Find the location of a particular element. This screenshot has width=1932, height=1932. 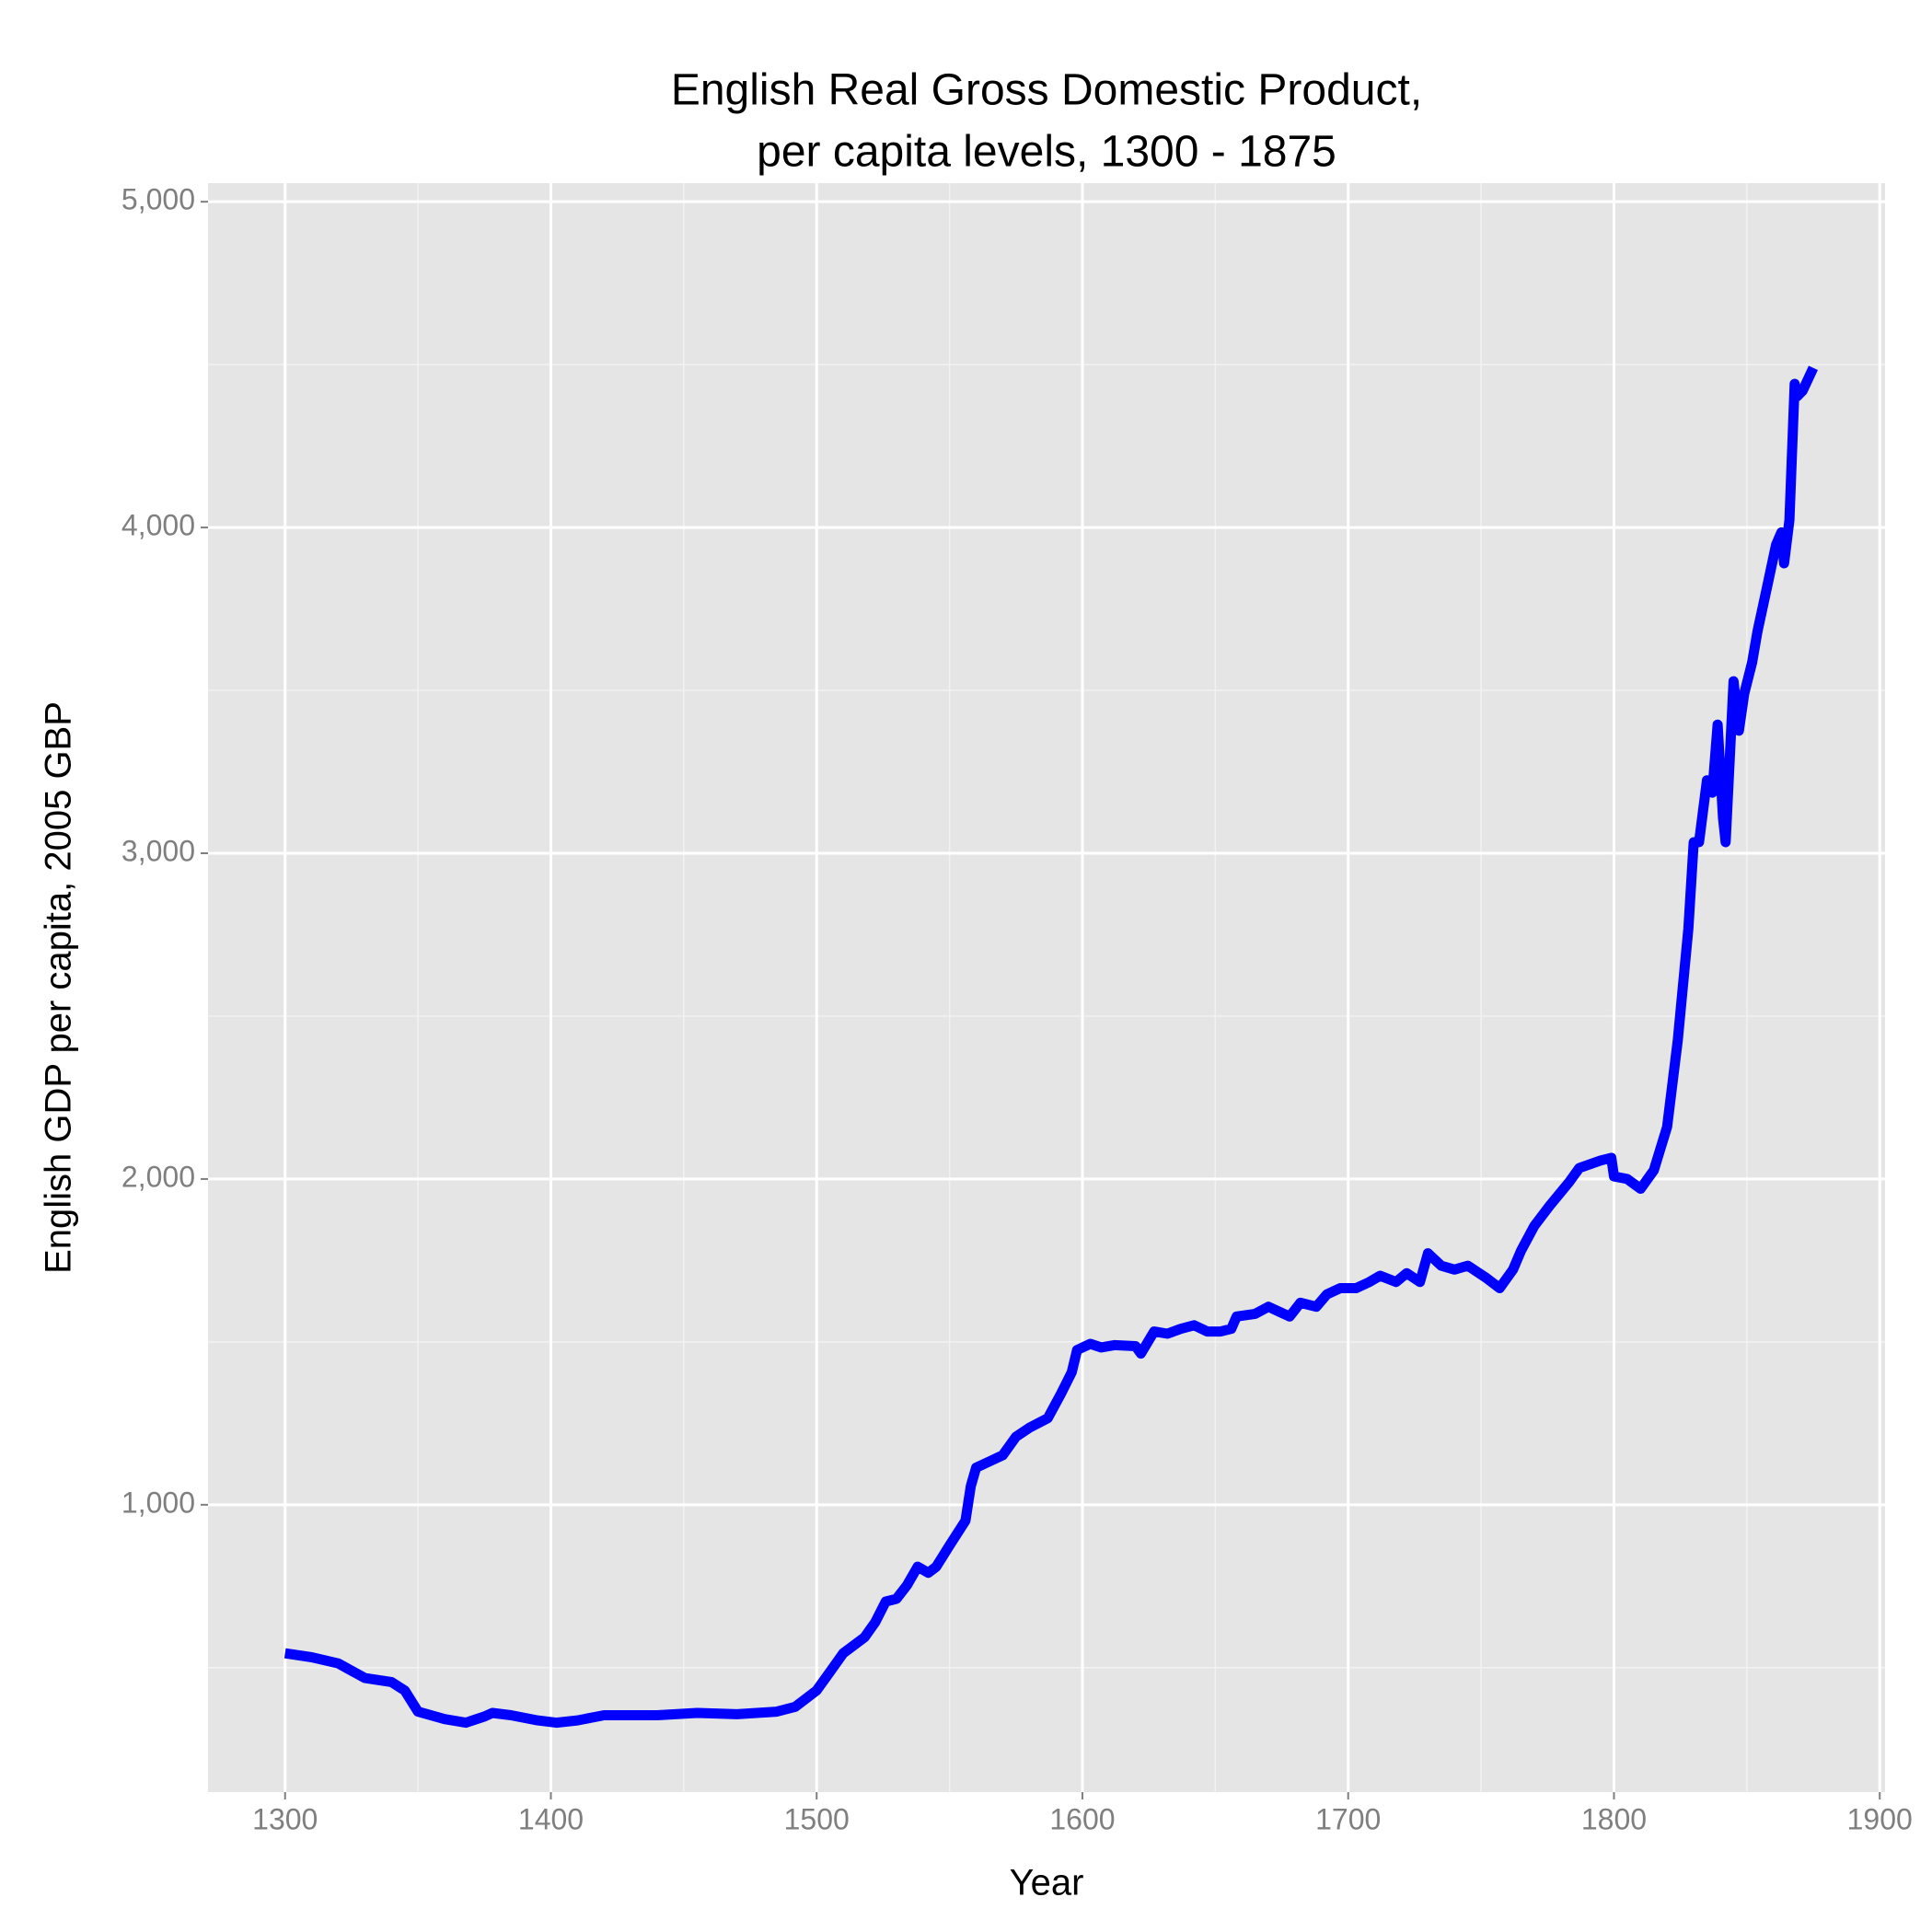

x-tick-label: 1700 is located at coordinates (1348, 1819).